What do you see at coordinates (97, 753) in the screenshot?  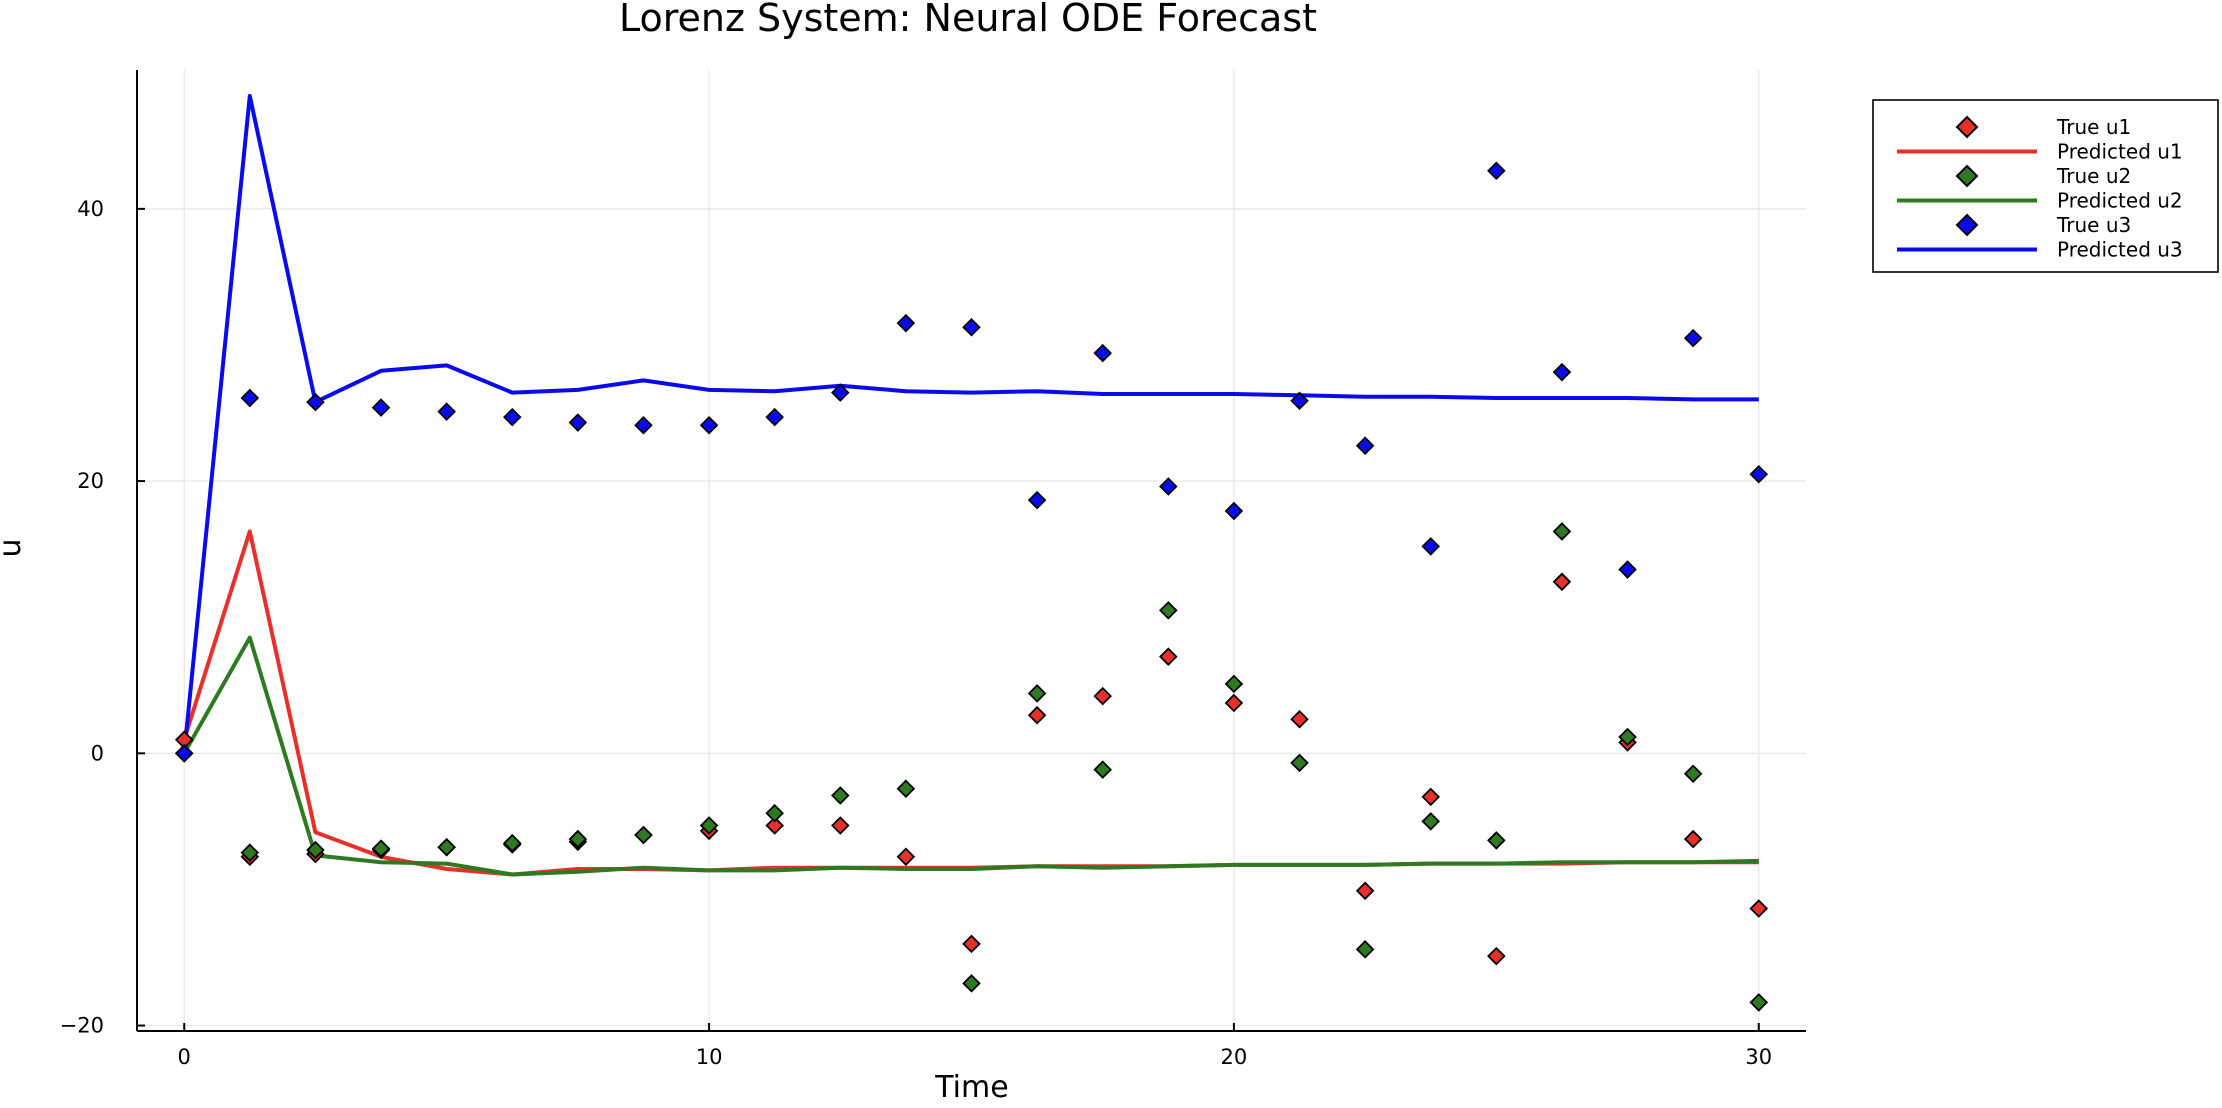 I see `y-tick-label: 0` at bounding box center [97, 753].